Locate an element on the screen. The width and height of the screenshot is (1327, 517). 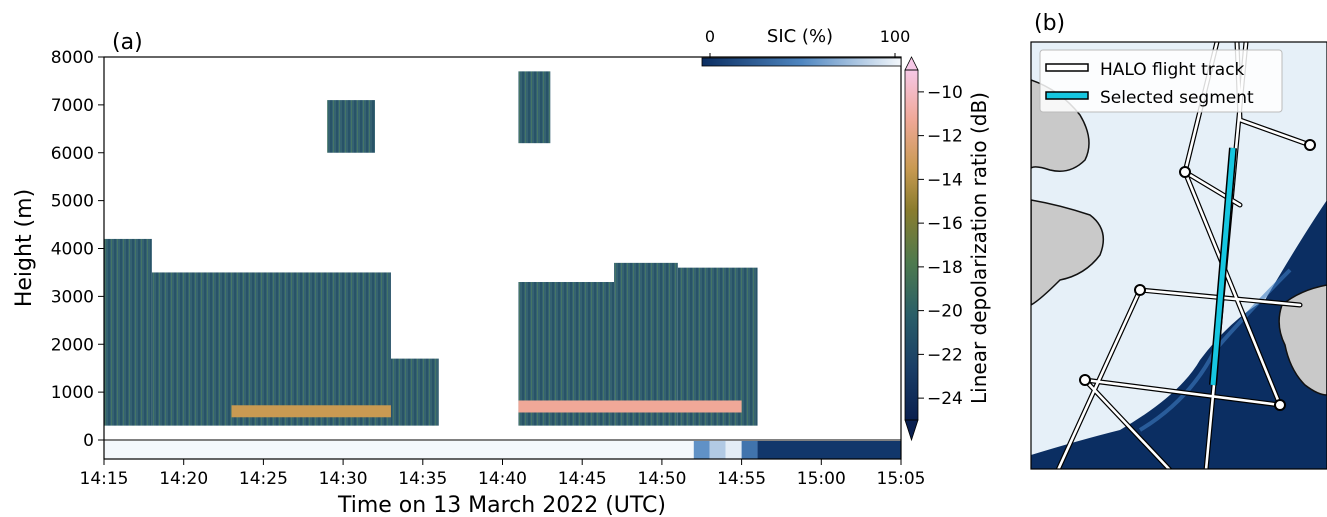
colorbar-tick-label: −12 is located at coordinates (945, 137).